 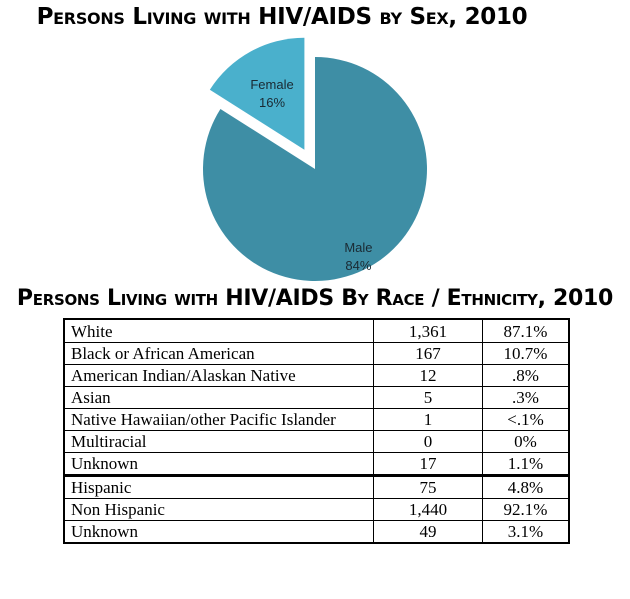 I want to click on category-cell: Native Hawaiian/other Pacific Islander, so click(x=218, y=419).